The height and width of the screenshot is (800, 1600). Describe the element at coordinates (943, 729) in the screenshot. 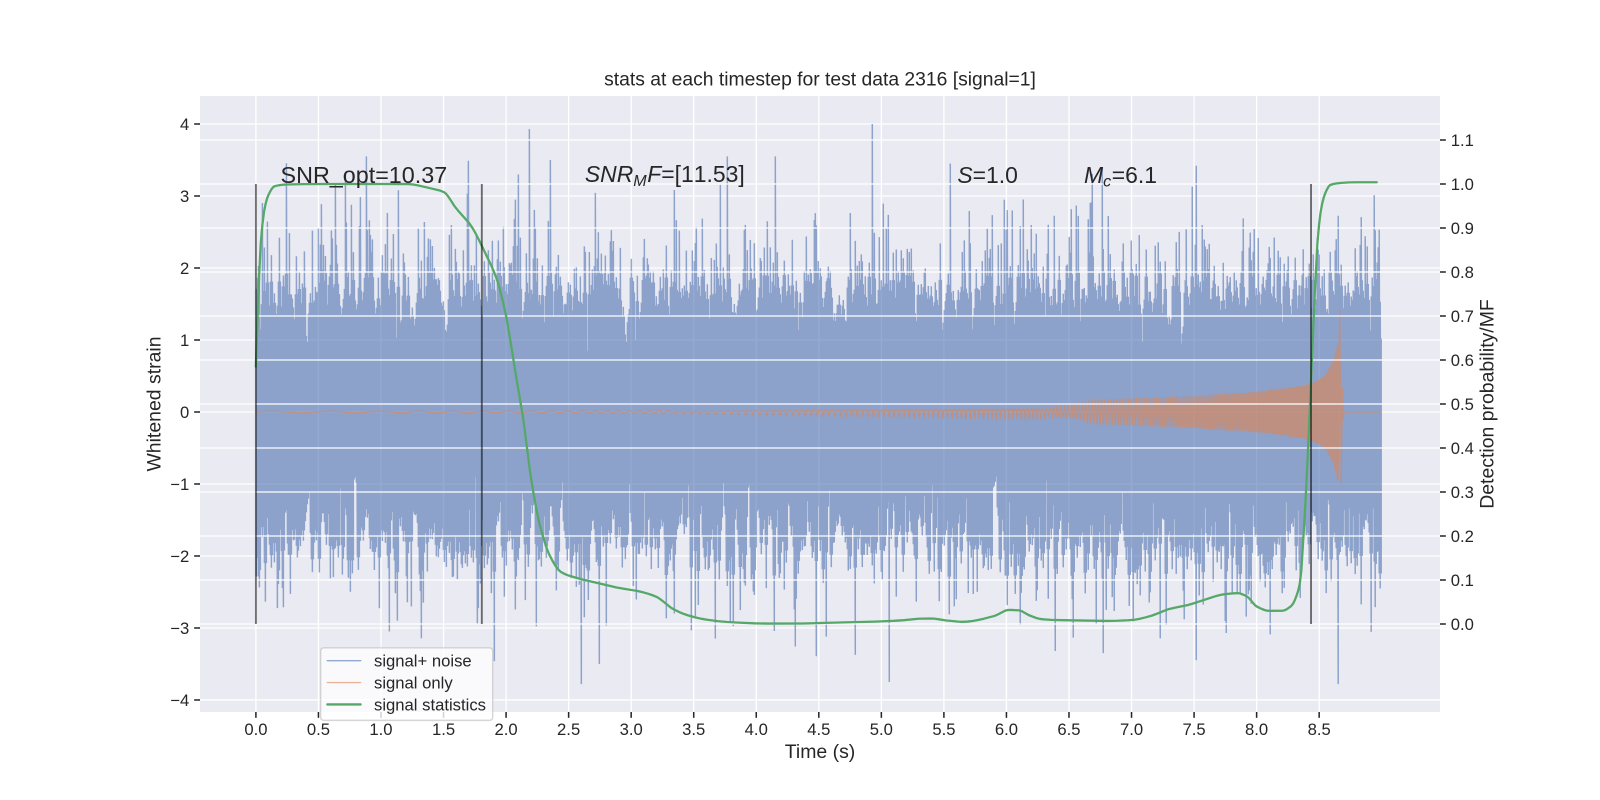

I see `svg-text: 5.5` at that location.